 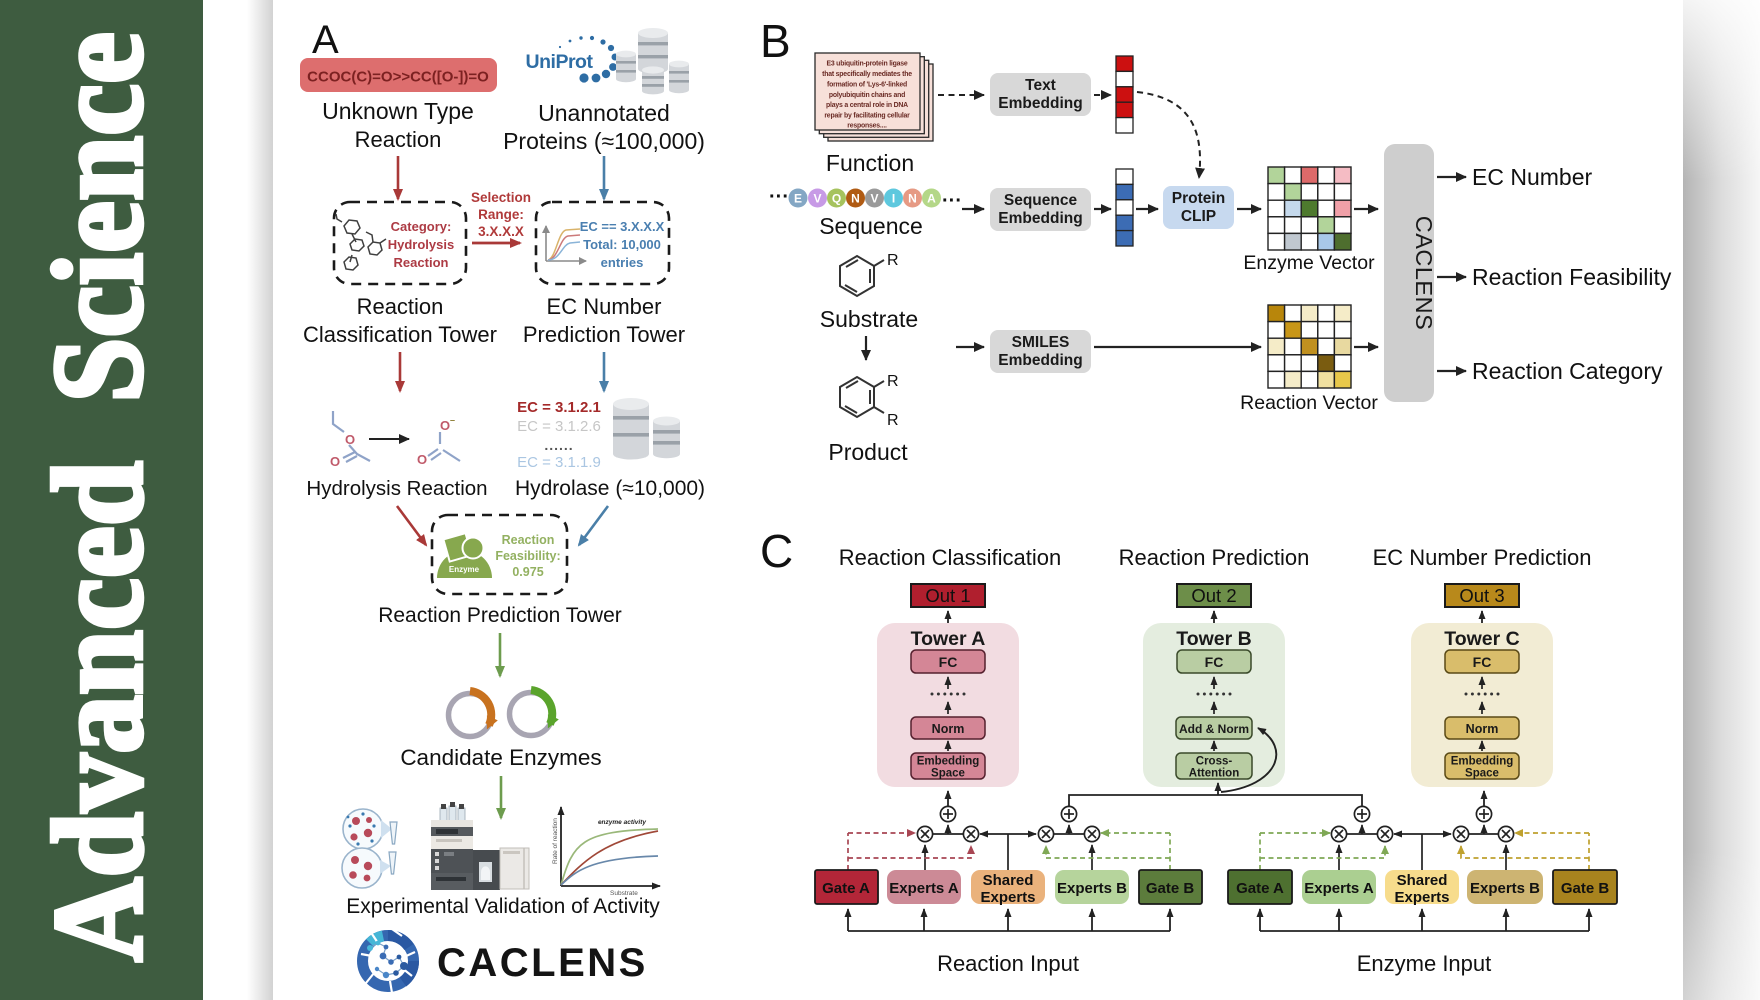 I want to click on svg-text: CLIP, so click(x=1198, y=216).